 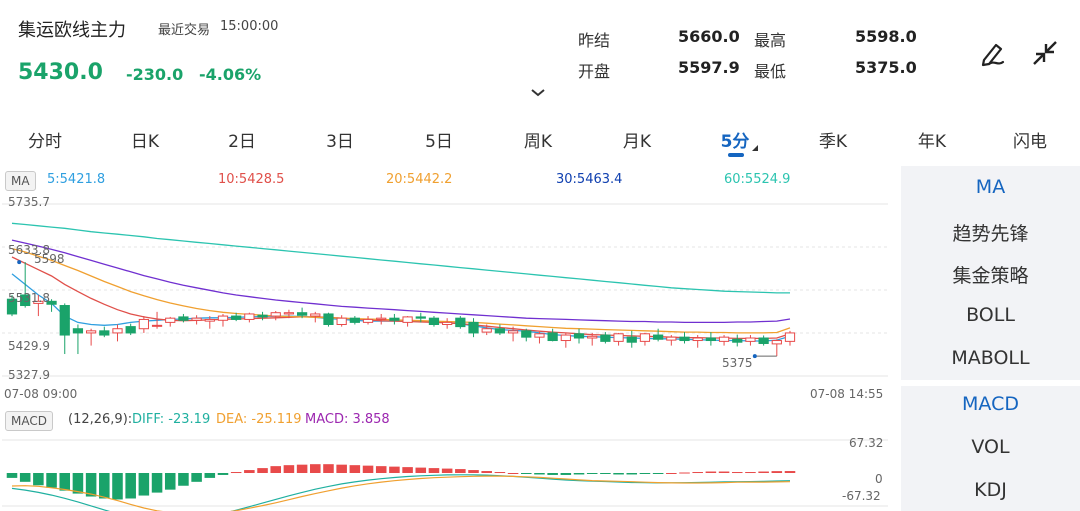 I want to click on macd-diff-value: DIFF: -23.19, so click(x=171, y=419).